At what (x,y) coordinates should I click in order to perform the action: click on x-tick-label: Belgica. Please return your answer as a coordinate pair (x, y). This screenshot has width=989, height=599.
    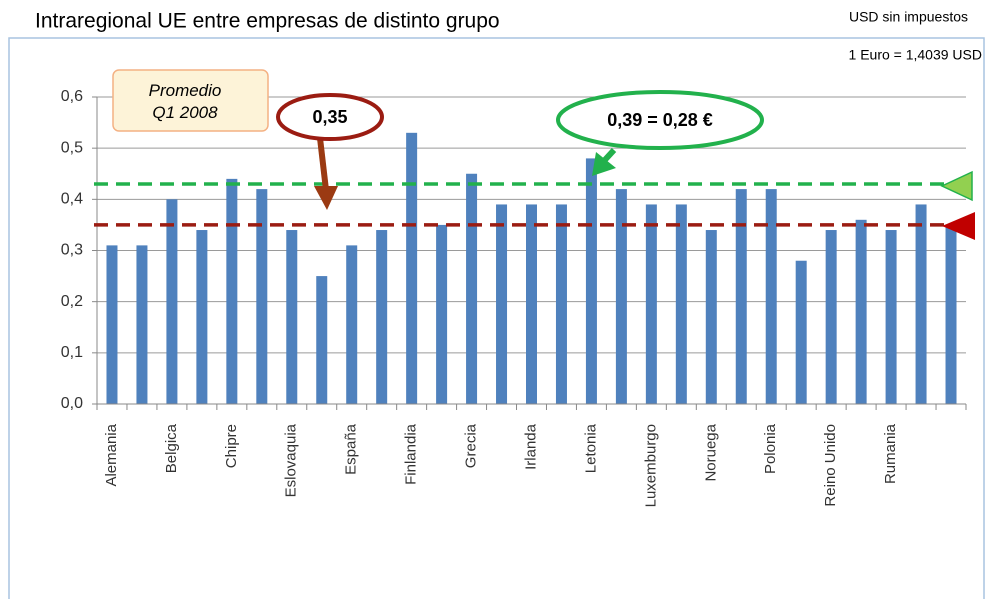
    Looking at the image, I should click on (171, 448).